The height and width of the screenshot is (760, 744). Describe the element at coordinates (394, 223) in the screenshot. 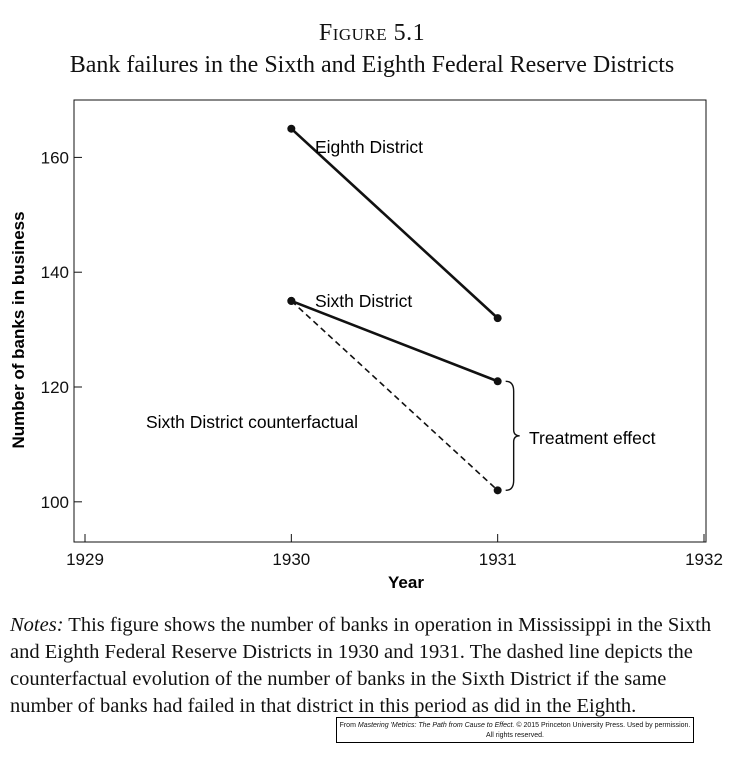

I see `series-line-eighth-district` at that location.